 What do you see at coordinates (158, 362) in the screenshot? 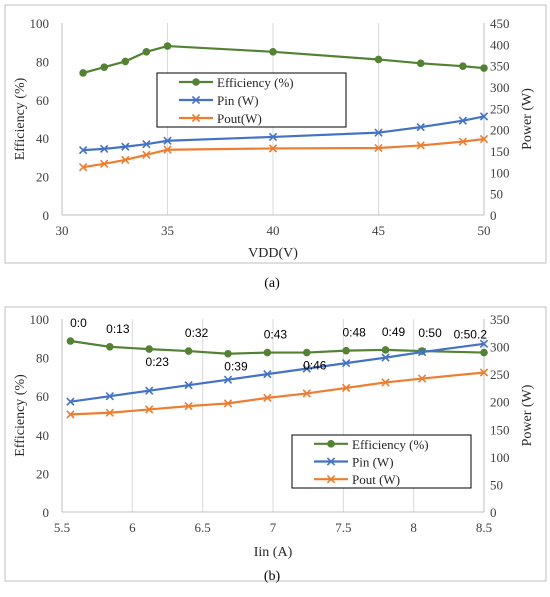
I see `data-label: 0:23` at bounding box center [158, 362].